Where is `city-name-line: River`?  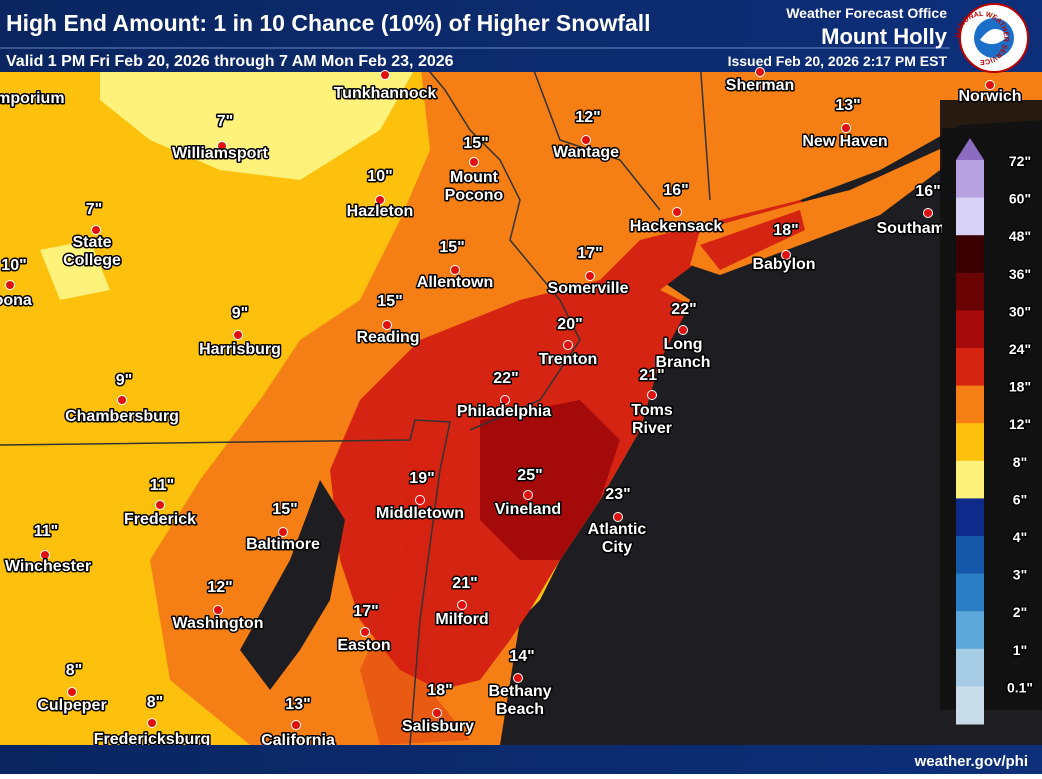
city-name-line: River is located at coordinates (652, 428).